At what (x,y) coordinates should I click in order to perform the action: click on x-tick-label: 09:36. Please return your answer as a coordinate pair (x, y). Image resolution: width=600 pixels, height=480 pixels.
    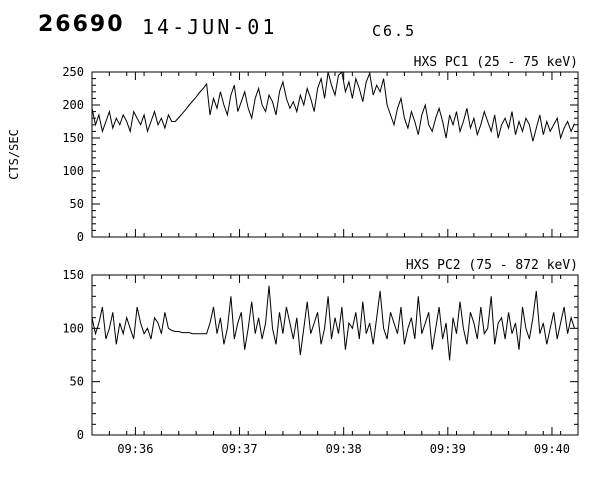
    Looking at the image, I should click on (135, 449).